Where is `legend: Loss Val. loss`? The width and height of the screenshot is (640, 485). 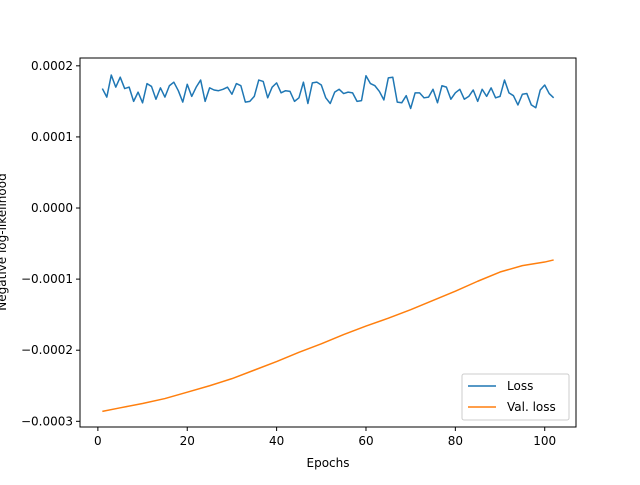 legend: Loss Val. loss is located at coordinates (515, 397).